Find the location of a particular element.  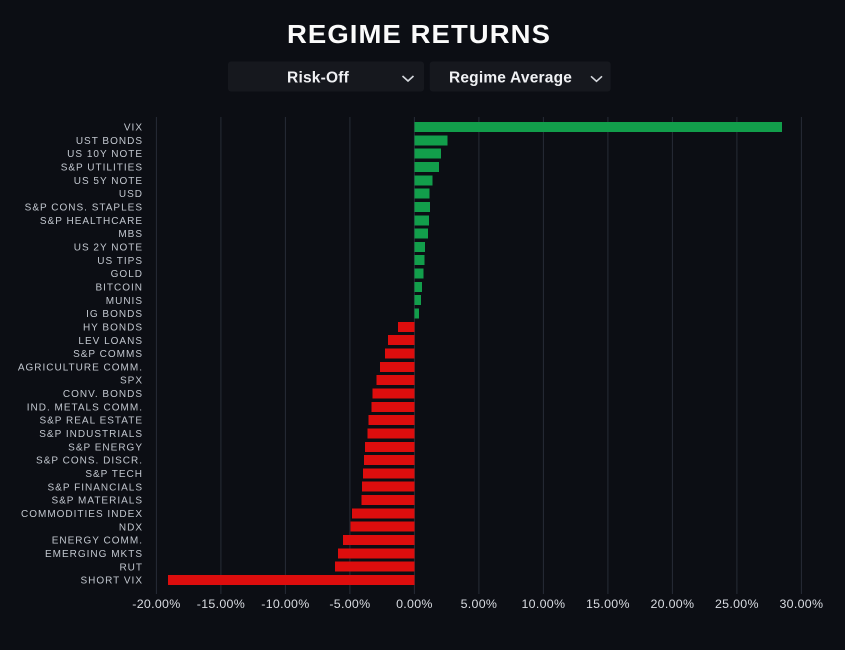

svg-text: SHORT VIX is located at coordinates (111, 581).